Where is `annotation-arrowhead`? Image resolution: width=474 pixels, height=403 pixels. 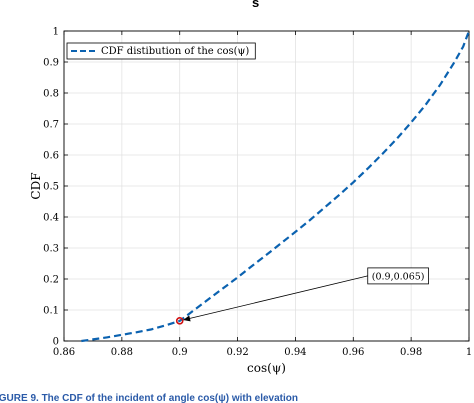 annotation-arrowhead is located at coordinates (187, 318).